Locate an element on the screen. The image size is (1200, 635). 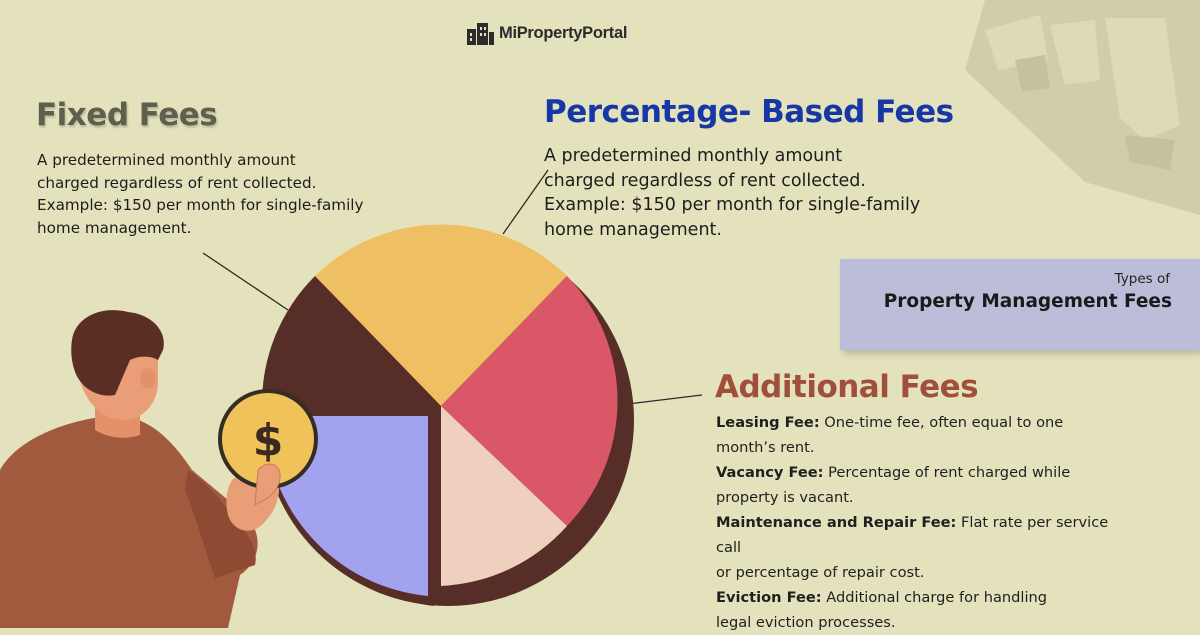
percentage-desc-line: A predetermined monthly amount is located at coordinates (693, 156).